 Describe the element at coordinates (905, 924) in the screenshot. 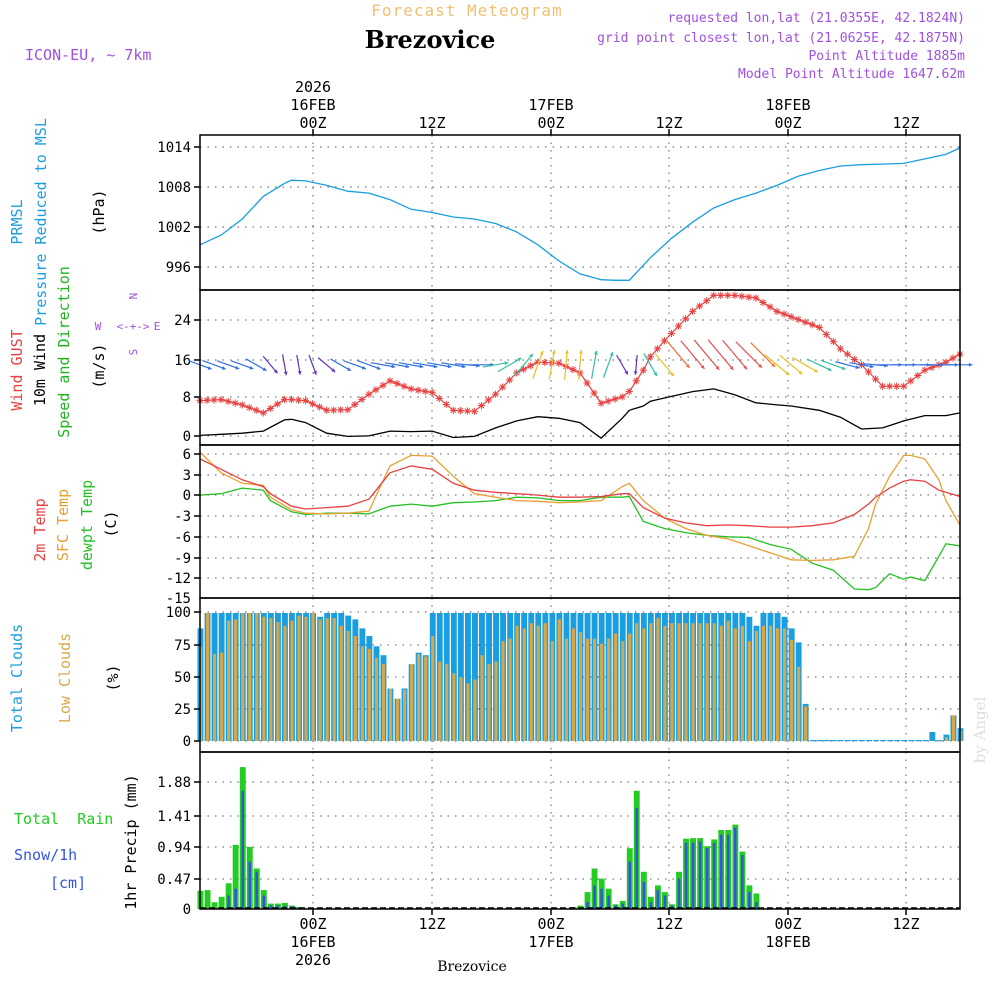

I see `tick-bottom-6: 12Z` at that location.